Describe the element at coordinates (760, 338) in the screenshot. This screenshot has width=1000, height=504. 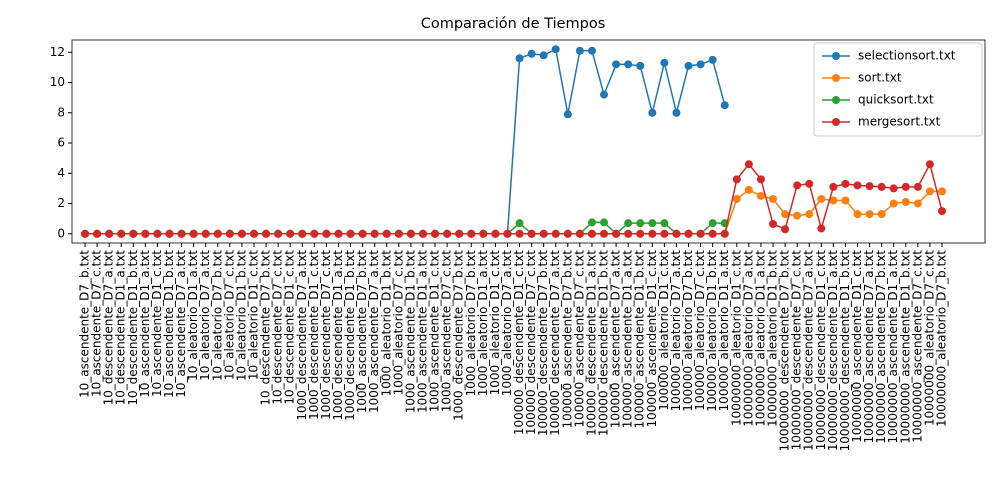
I see `x-tick-label: 10000000_aleatorio_D1_a.txt` at that location.